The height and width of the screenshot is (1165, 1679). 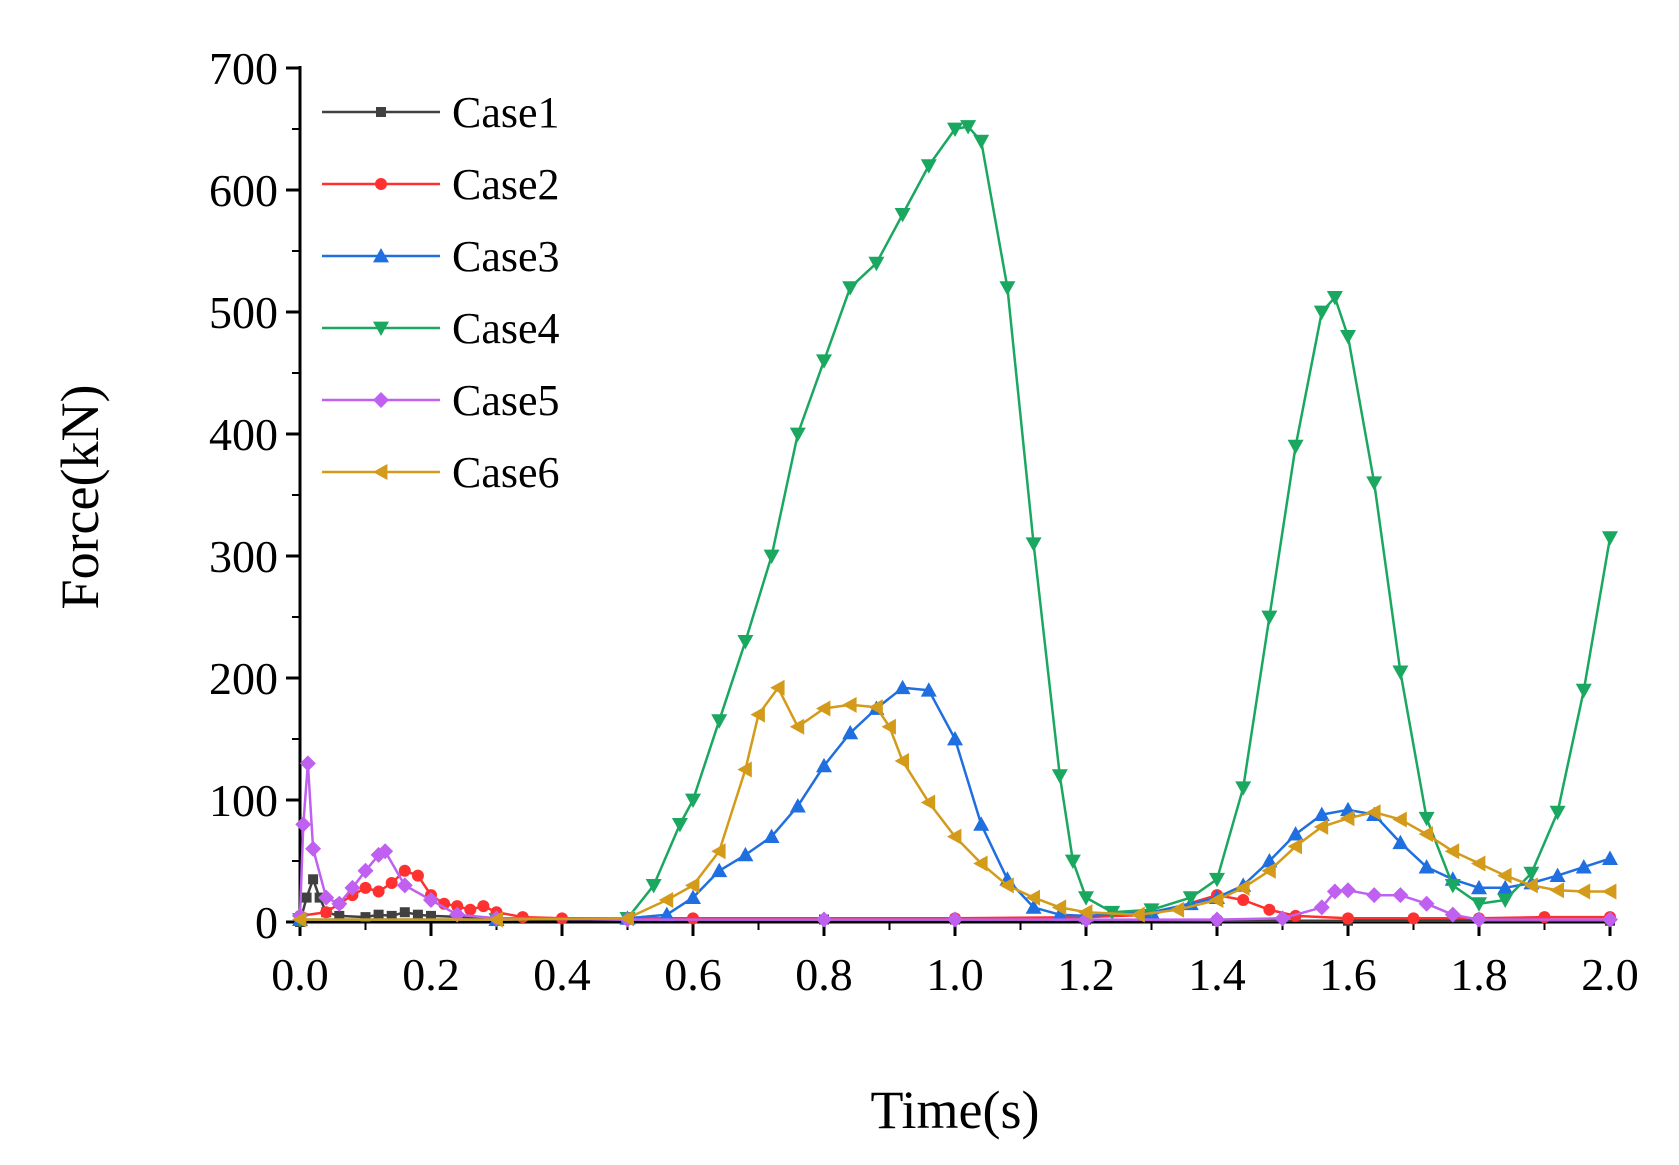 What do you see at coordinates (243, 678) in the screenshot?
I see `y-tick-label: 200` at bounding box center [243, 678].